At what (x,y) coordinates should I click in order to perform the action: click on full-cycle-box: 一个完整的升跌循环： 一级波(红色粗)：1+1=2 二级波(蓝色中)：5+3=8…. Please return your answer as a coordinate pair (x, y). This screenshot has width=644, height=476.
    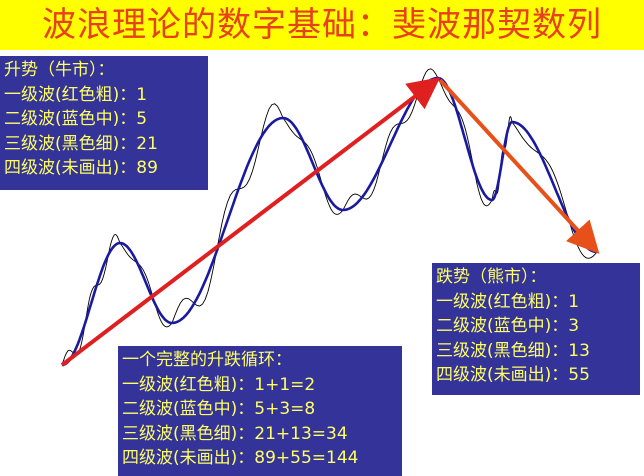
    Looking at the image, I should click on (260, 411).